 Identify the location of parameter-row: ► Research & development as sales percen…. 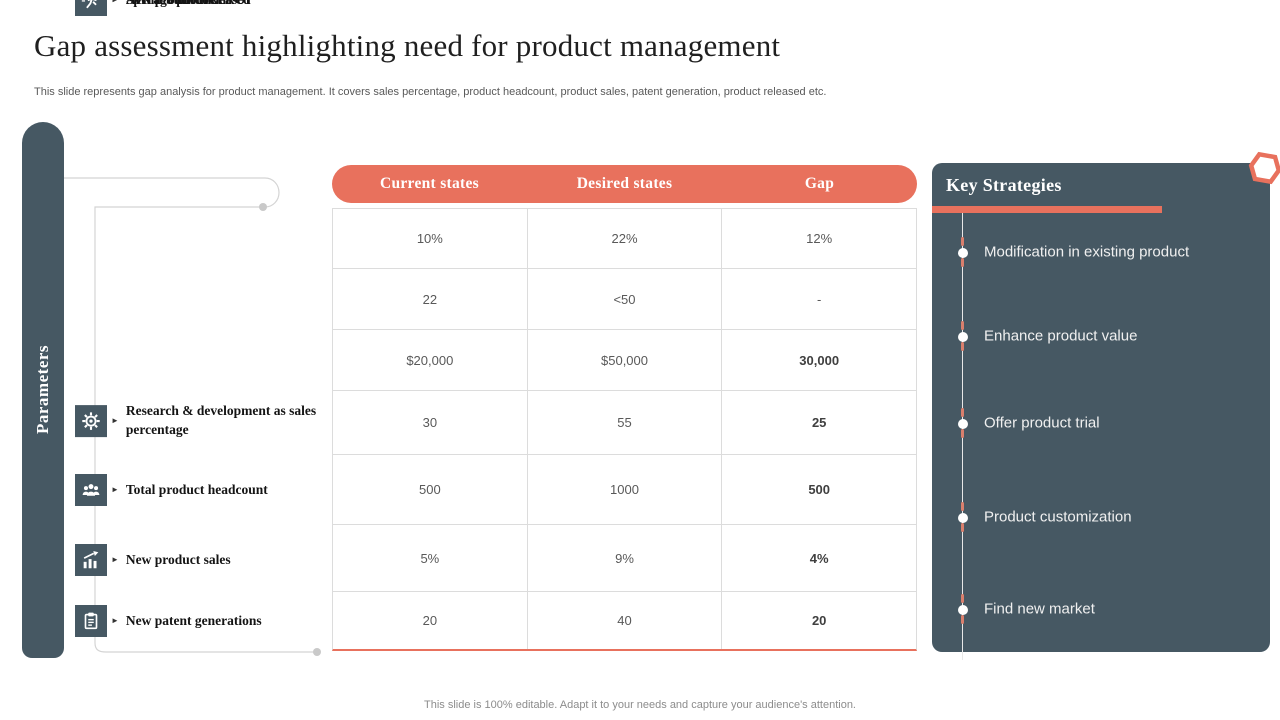
(201, 421).